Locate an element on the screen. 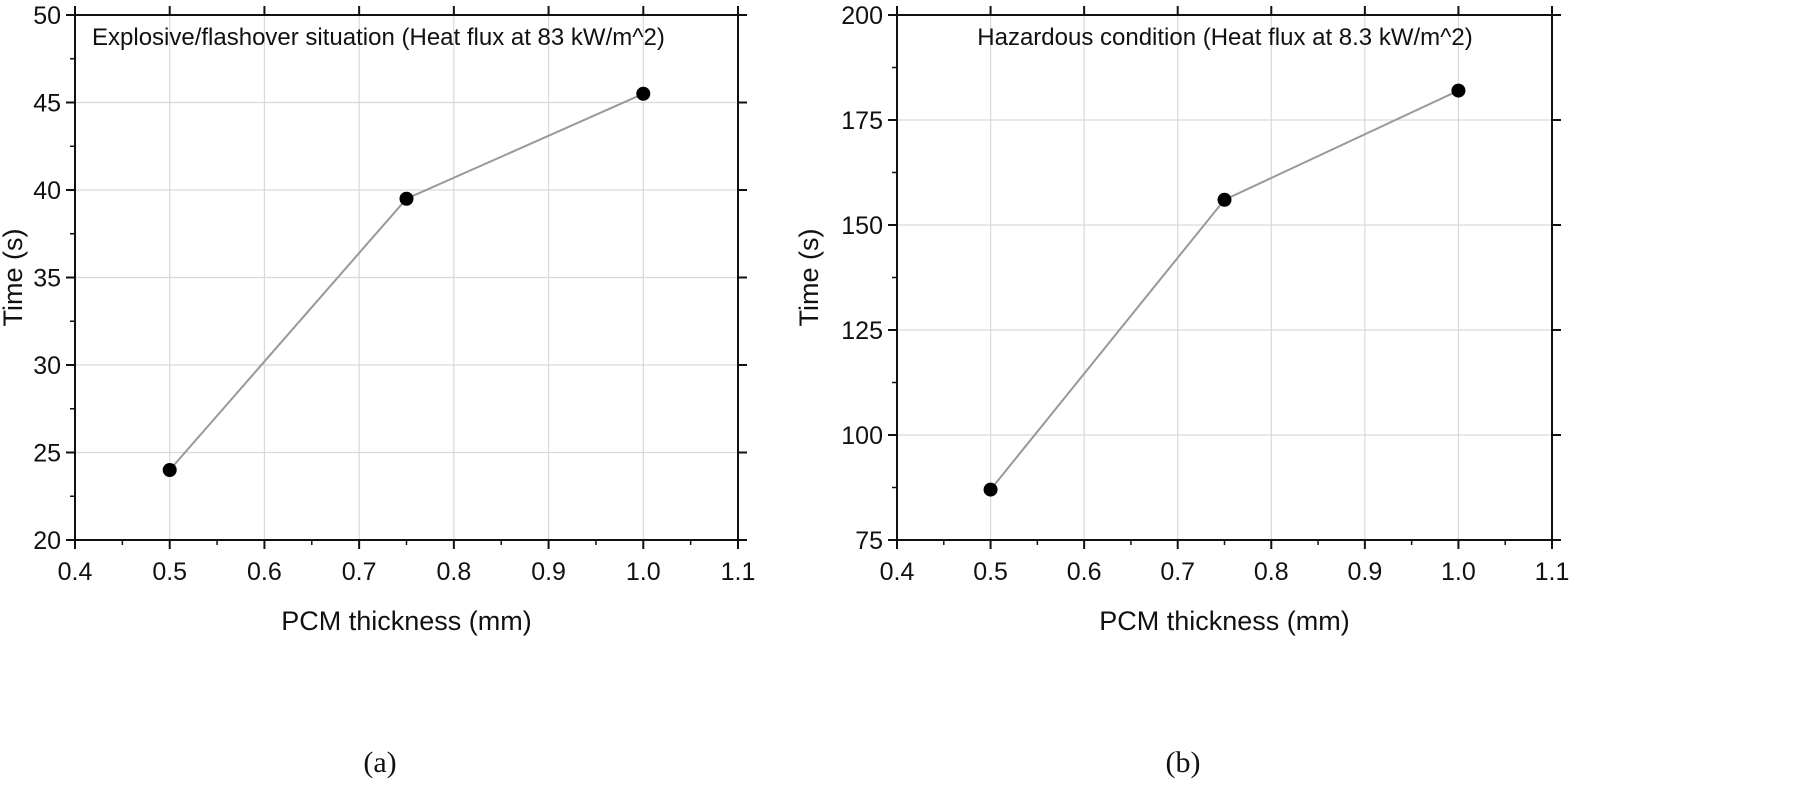  panel-label: (a) is located at coordinates (379, 762).